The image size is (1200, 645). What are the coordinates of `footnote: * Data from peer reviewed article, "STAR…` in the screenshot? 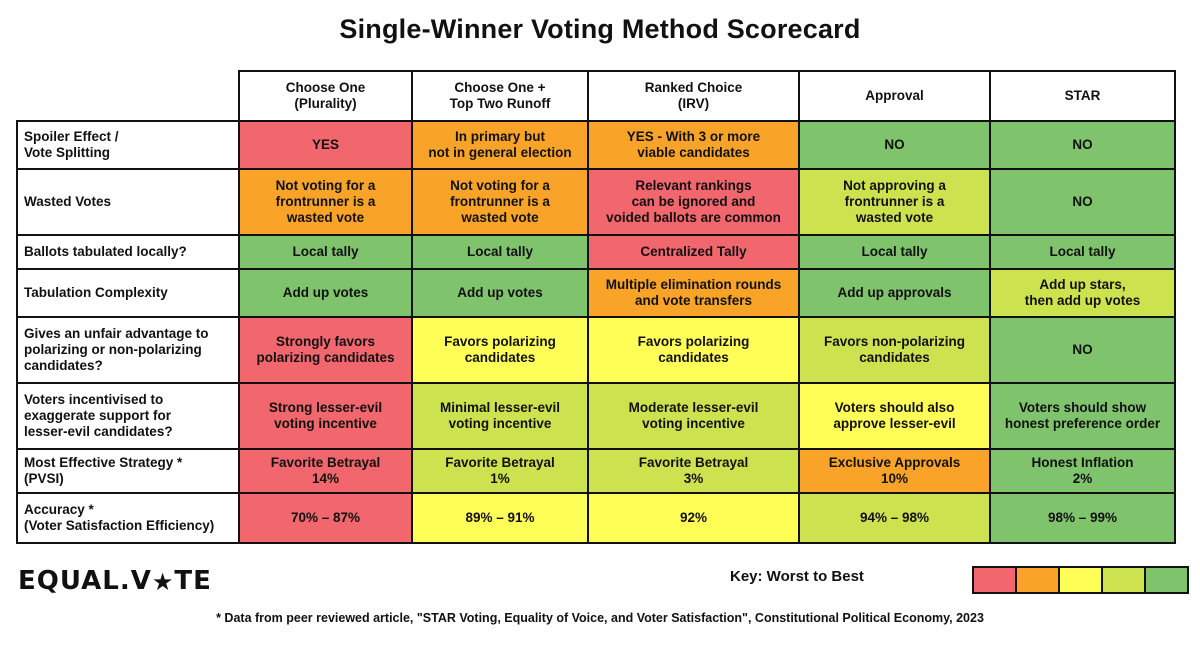 It's located at (600, 618).